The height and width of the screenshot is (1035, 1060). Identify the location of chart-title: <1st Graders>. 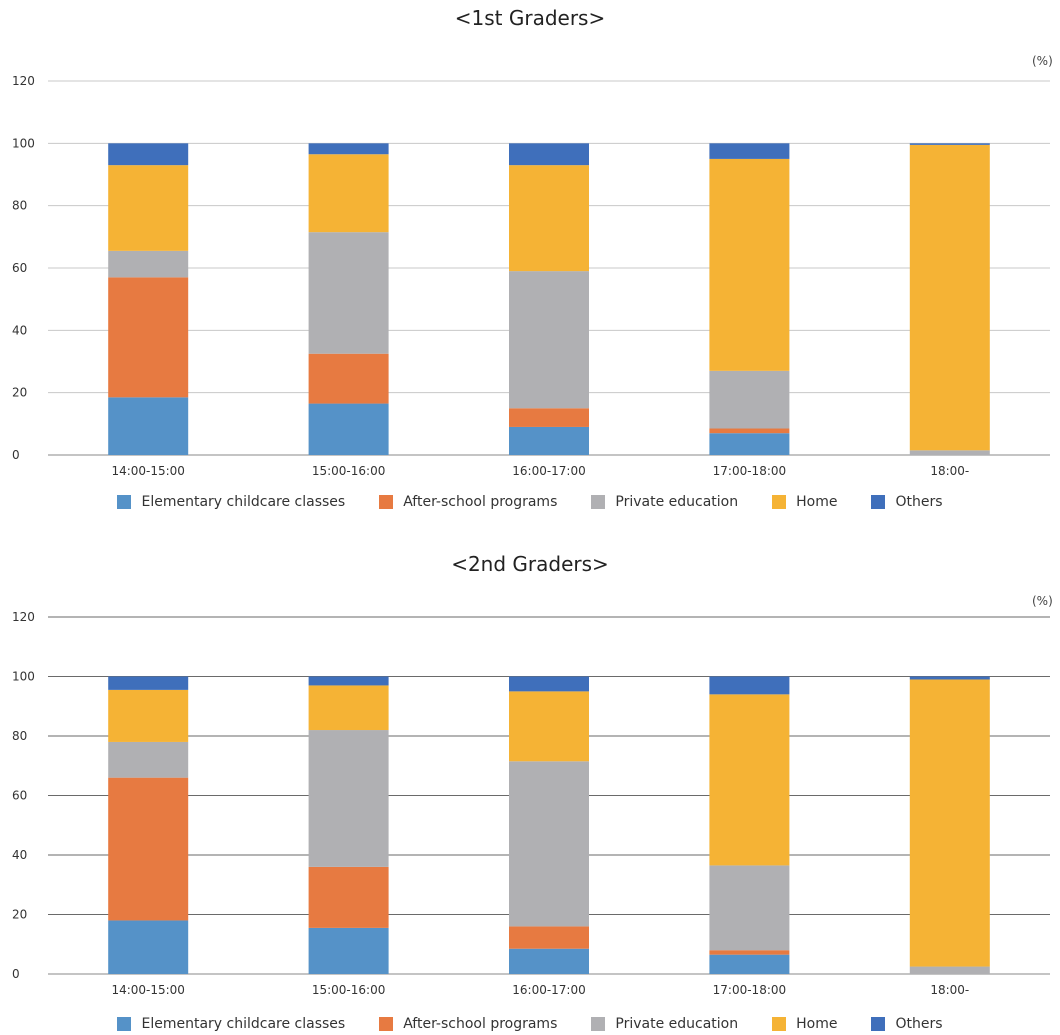
(530, 18).